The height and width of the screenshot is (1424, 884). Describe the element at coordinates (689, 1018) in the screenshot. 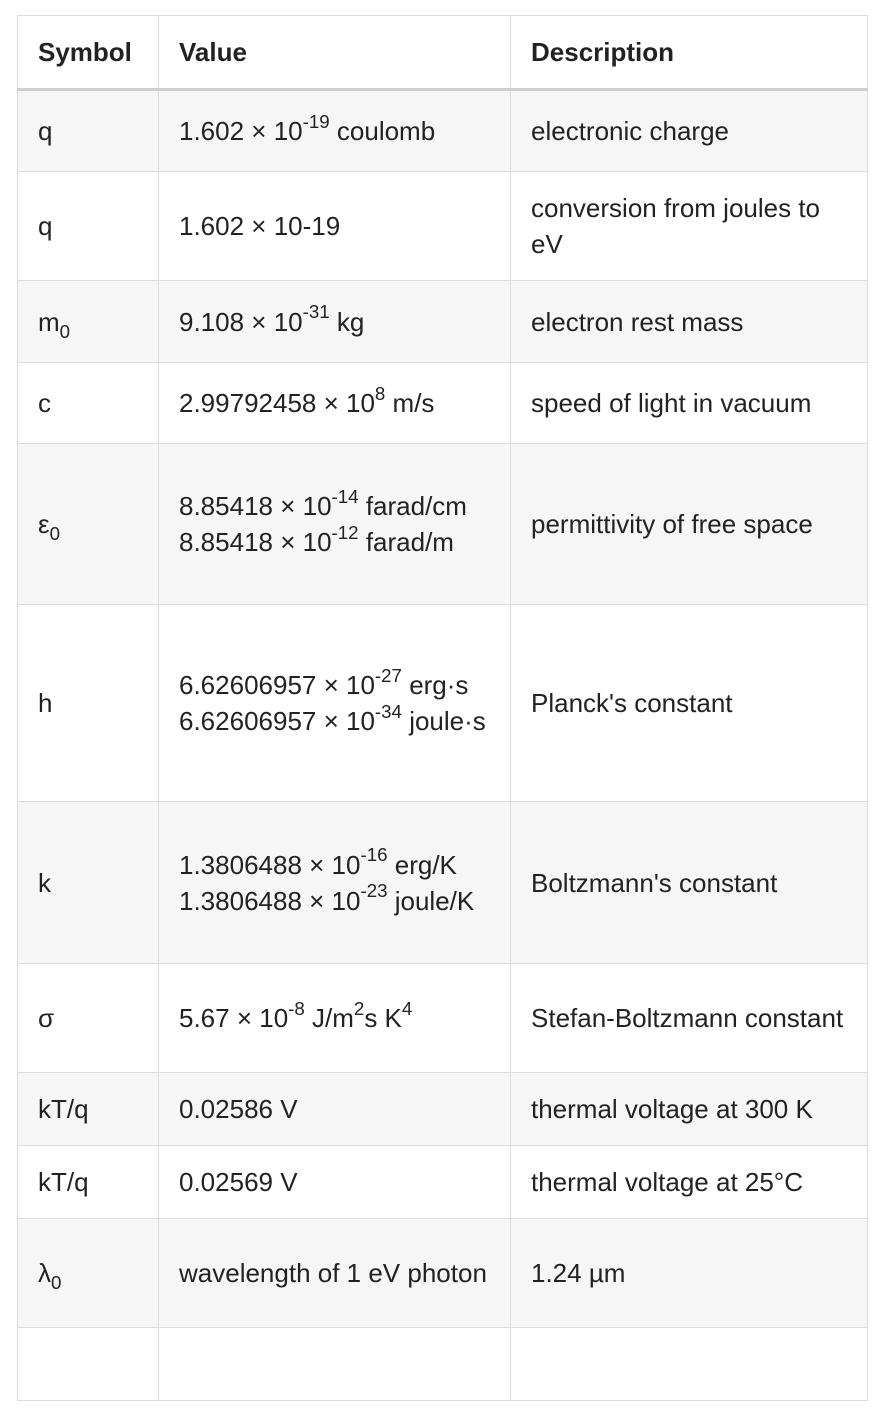

I see `cell-description: Stefan-Boltzmann constant` at that location.